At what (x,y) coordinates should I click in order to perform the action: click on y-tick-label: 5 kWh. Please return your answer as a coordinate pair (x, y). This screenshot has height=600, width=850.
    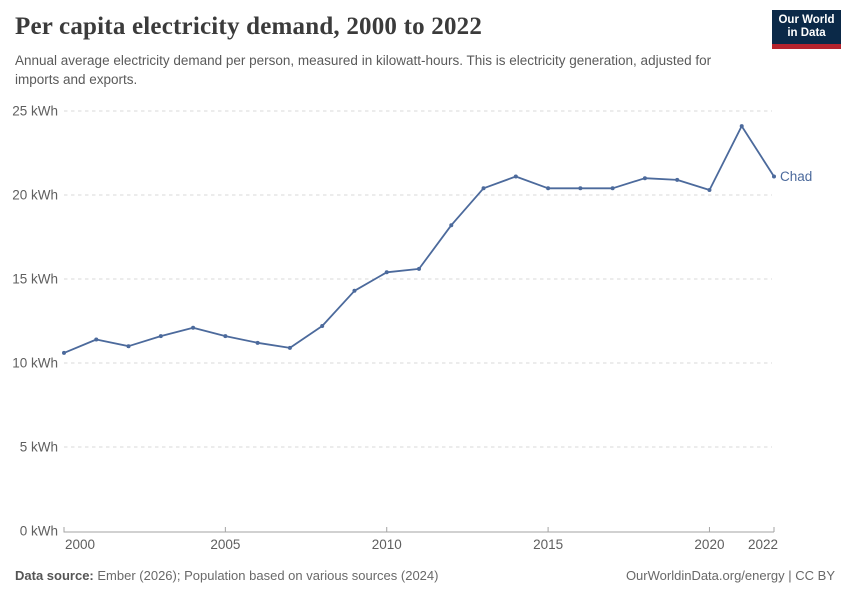
    Looking at the image, I should click on (39, 447).